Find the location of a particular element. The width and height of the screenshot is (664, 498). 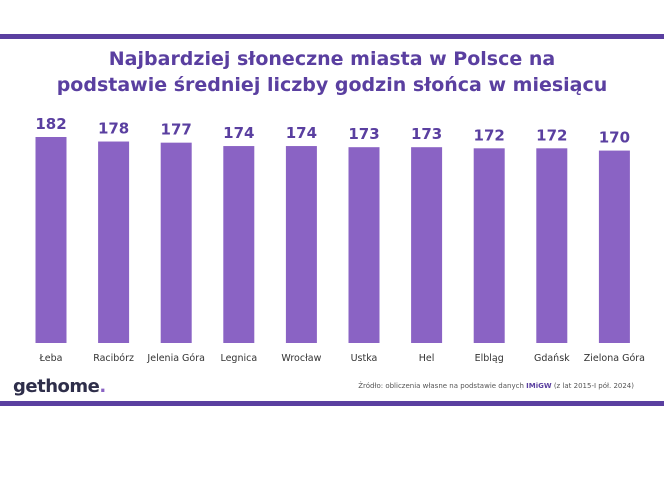

category-label-2: Jelenia Góra is located at coordinates (175, 358).